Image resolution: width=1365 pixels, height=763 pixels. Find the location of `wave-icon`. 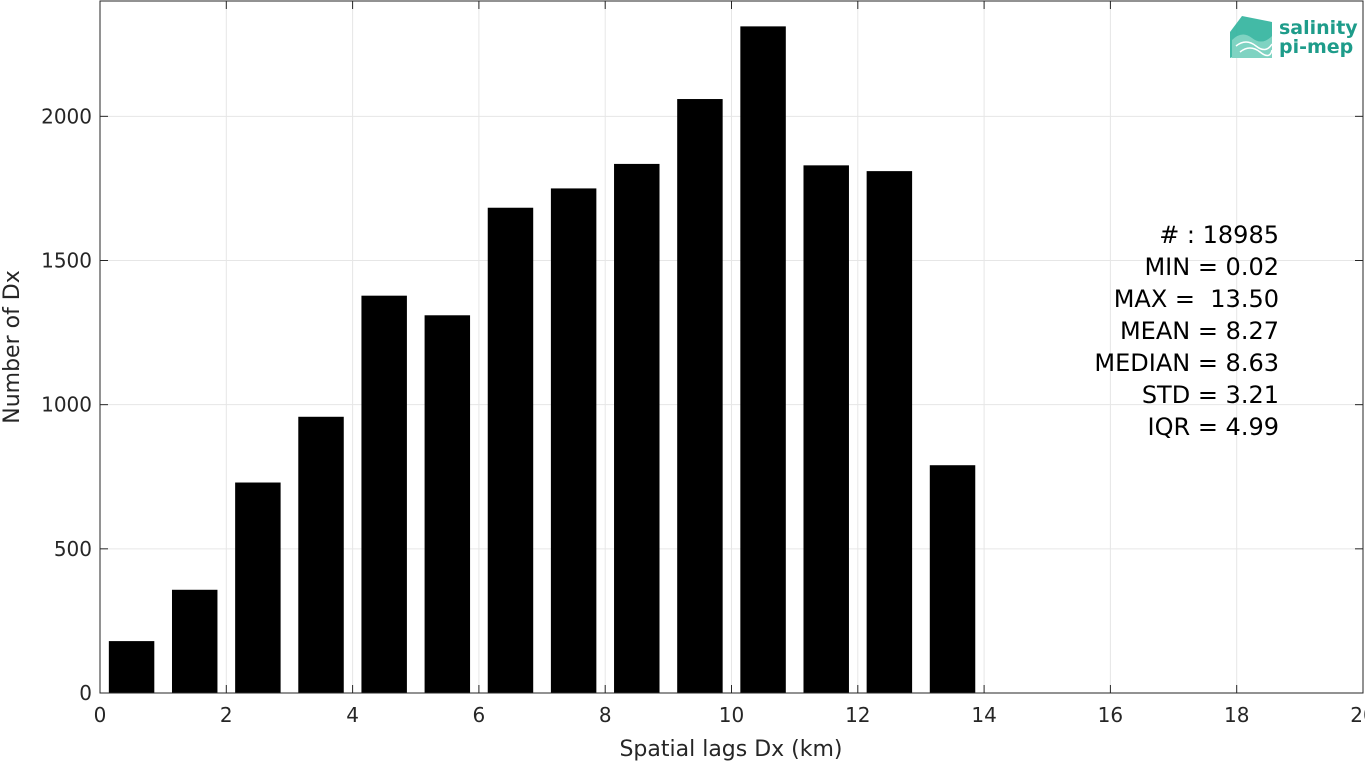

wave-icon is located at coordinates (1251, 37).